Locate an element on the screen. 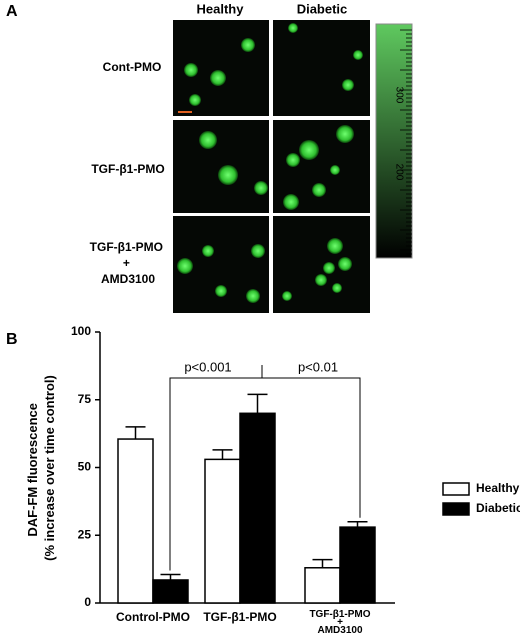 Image resolution: width=520 pixels, height=634 pixels. x-tick-label: TGF-β1-PMO + AMD3100 is located at coordinates (339, 621).